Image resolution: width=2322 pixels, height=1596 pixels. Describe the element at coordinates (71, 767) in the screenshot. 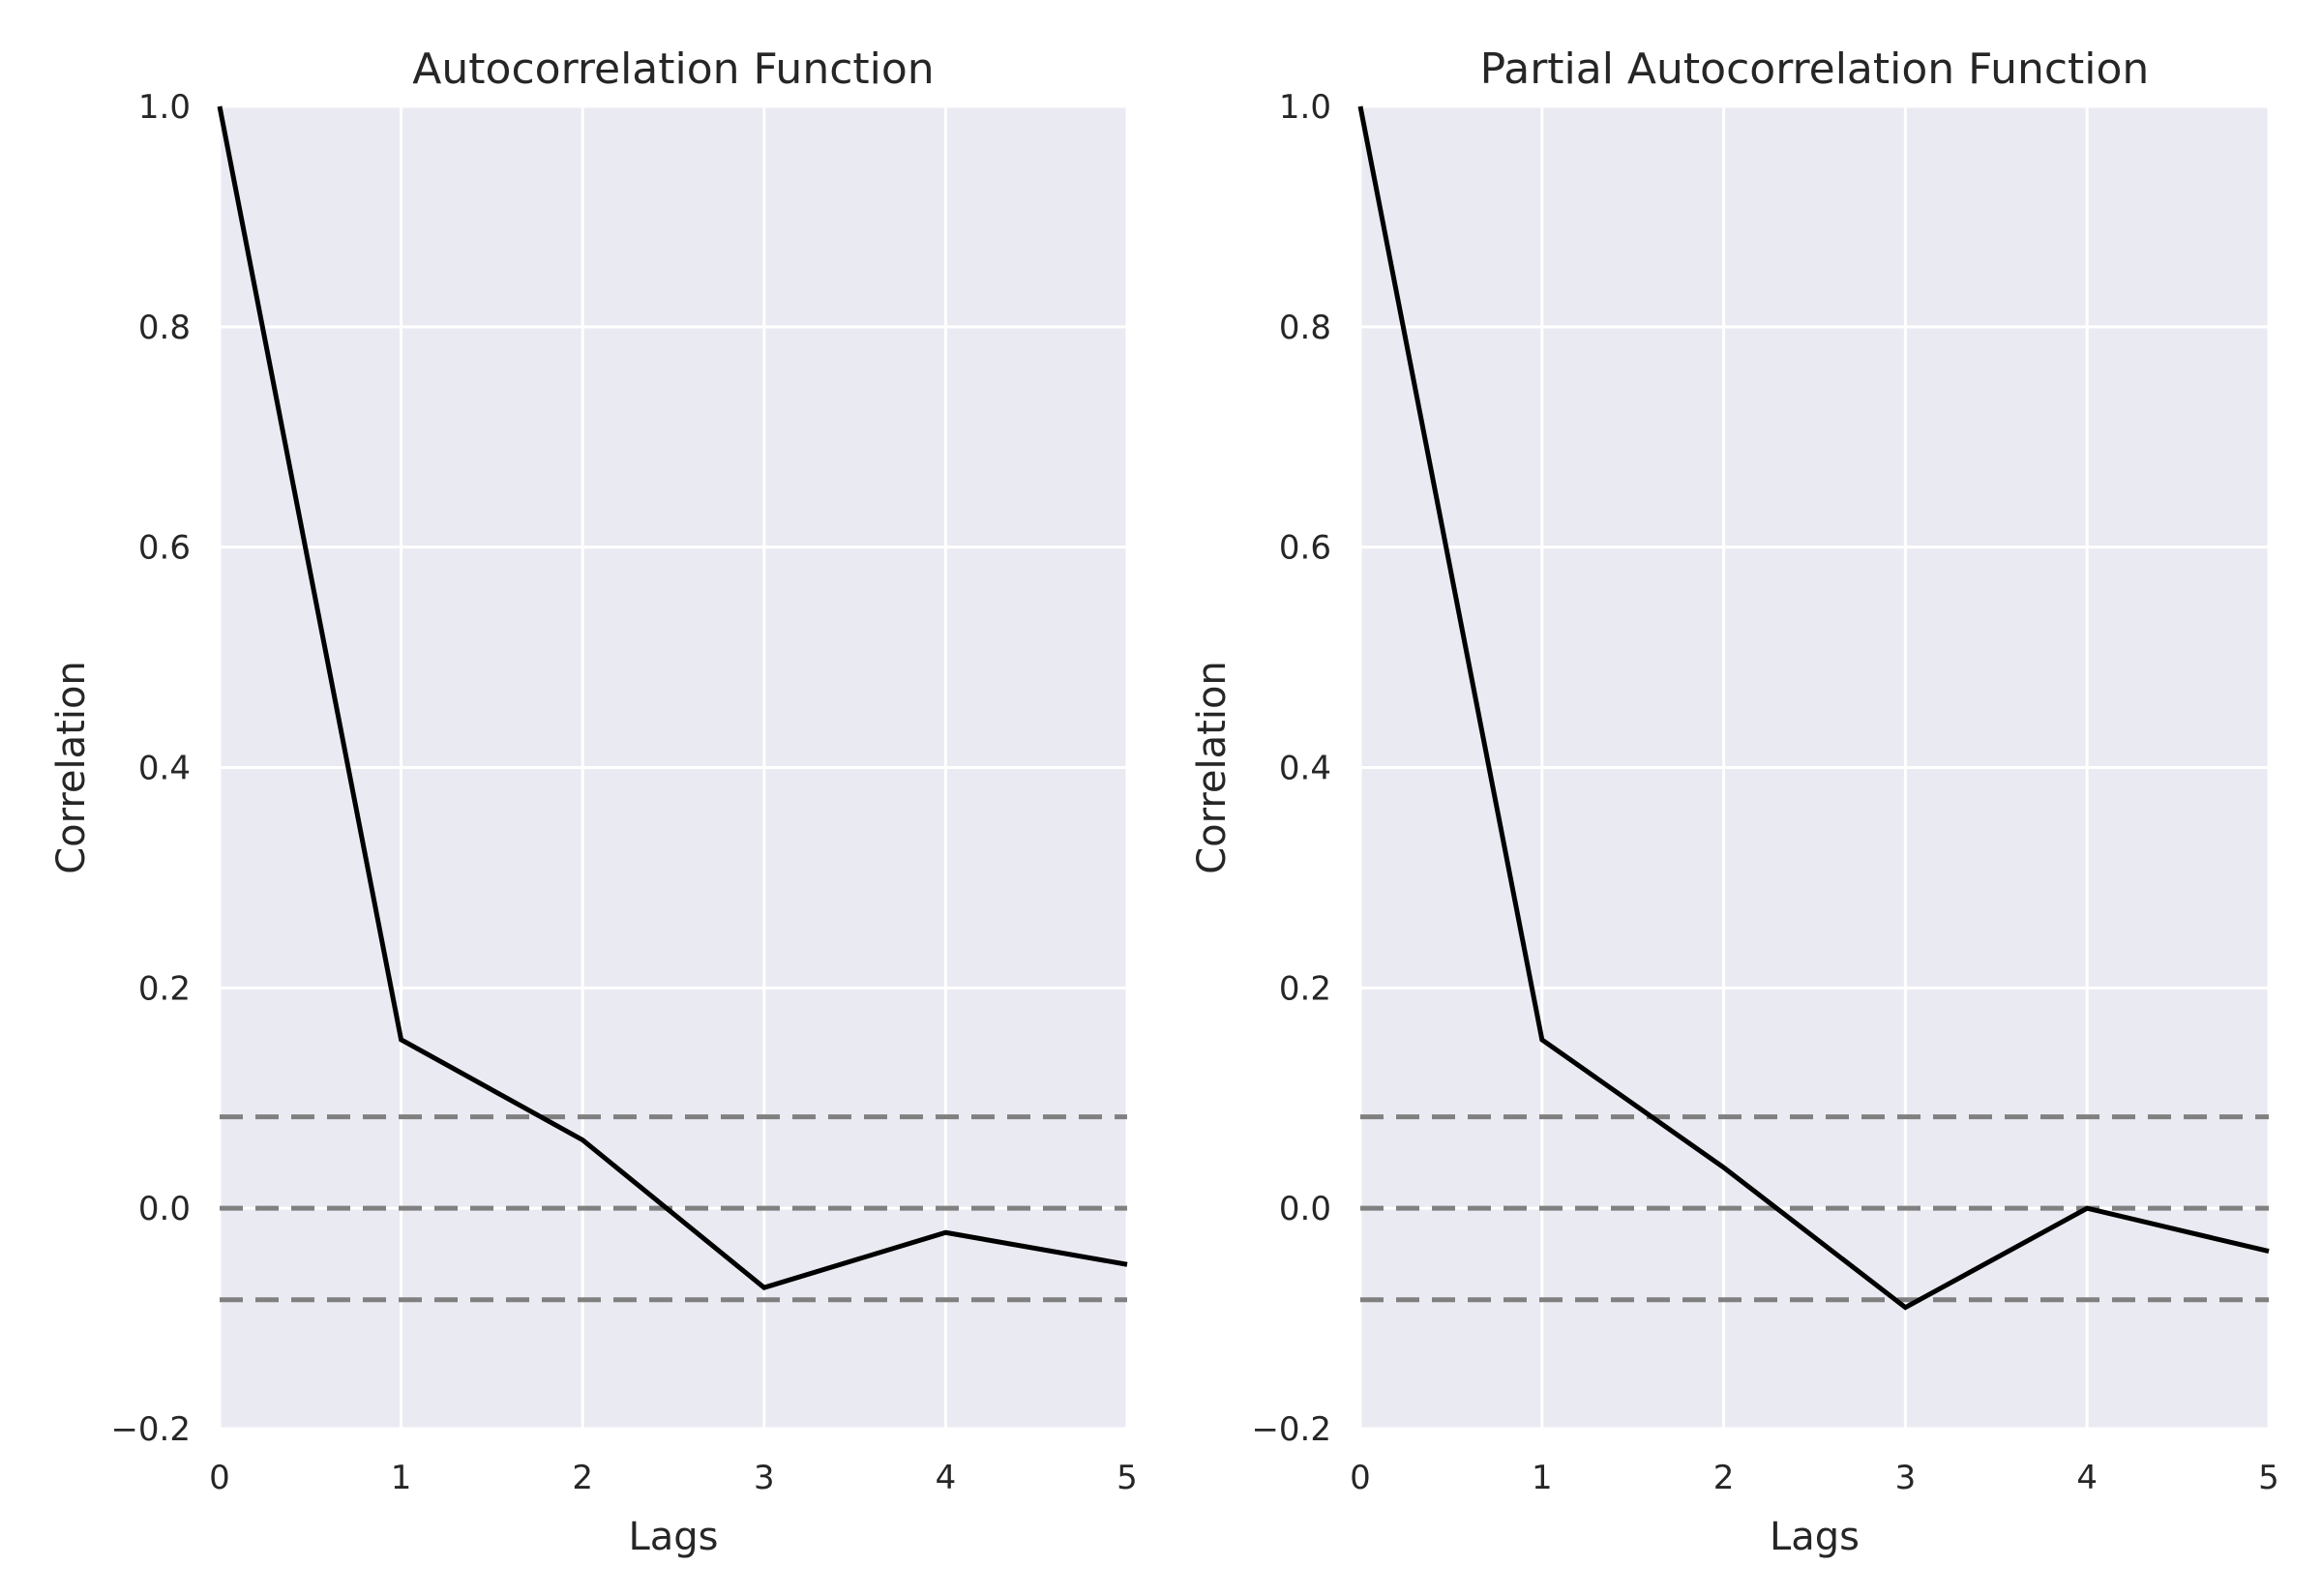

I see `acf-y-axis-label: Correlation` at that location.